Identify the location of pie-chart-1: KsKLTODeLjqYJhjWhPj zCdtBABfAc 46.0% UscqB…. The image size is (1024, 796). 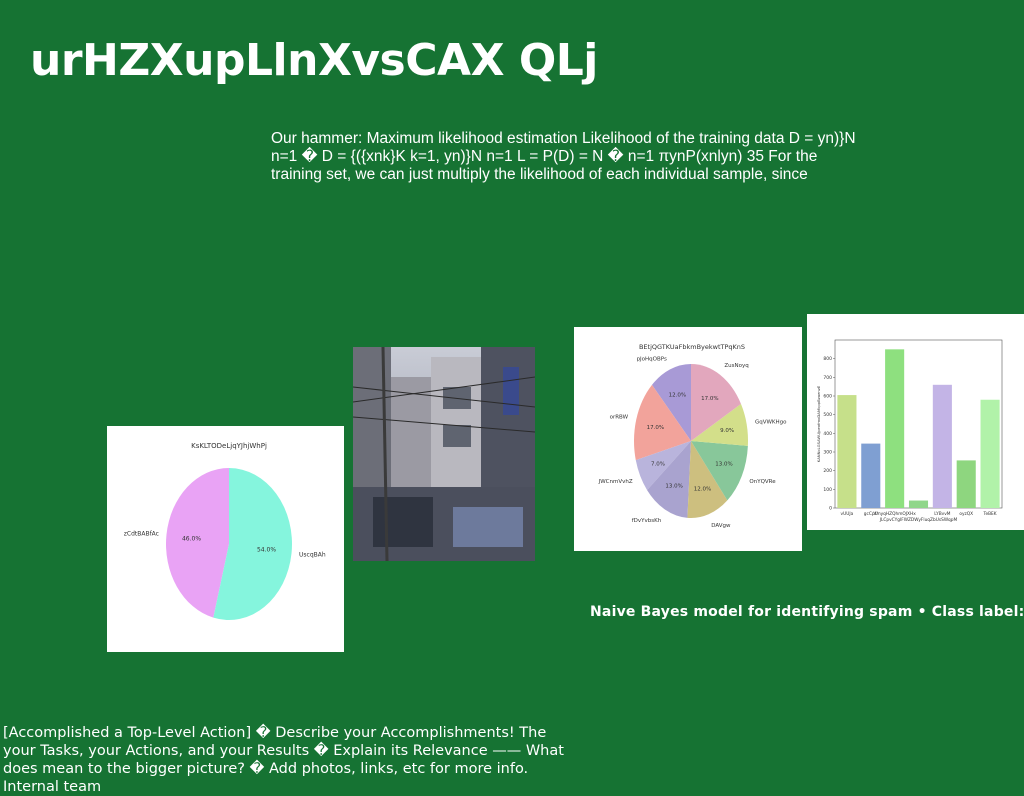
(225, 531).